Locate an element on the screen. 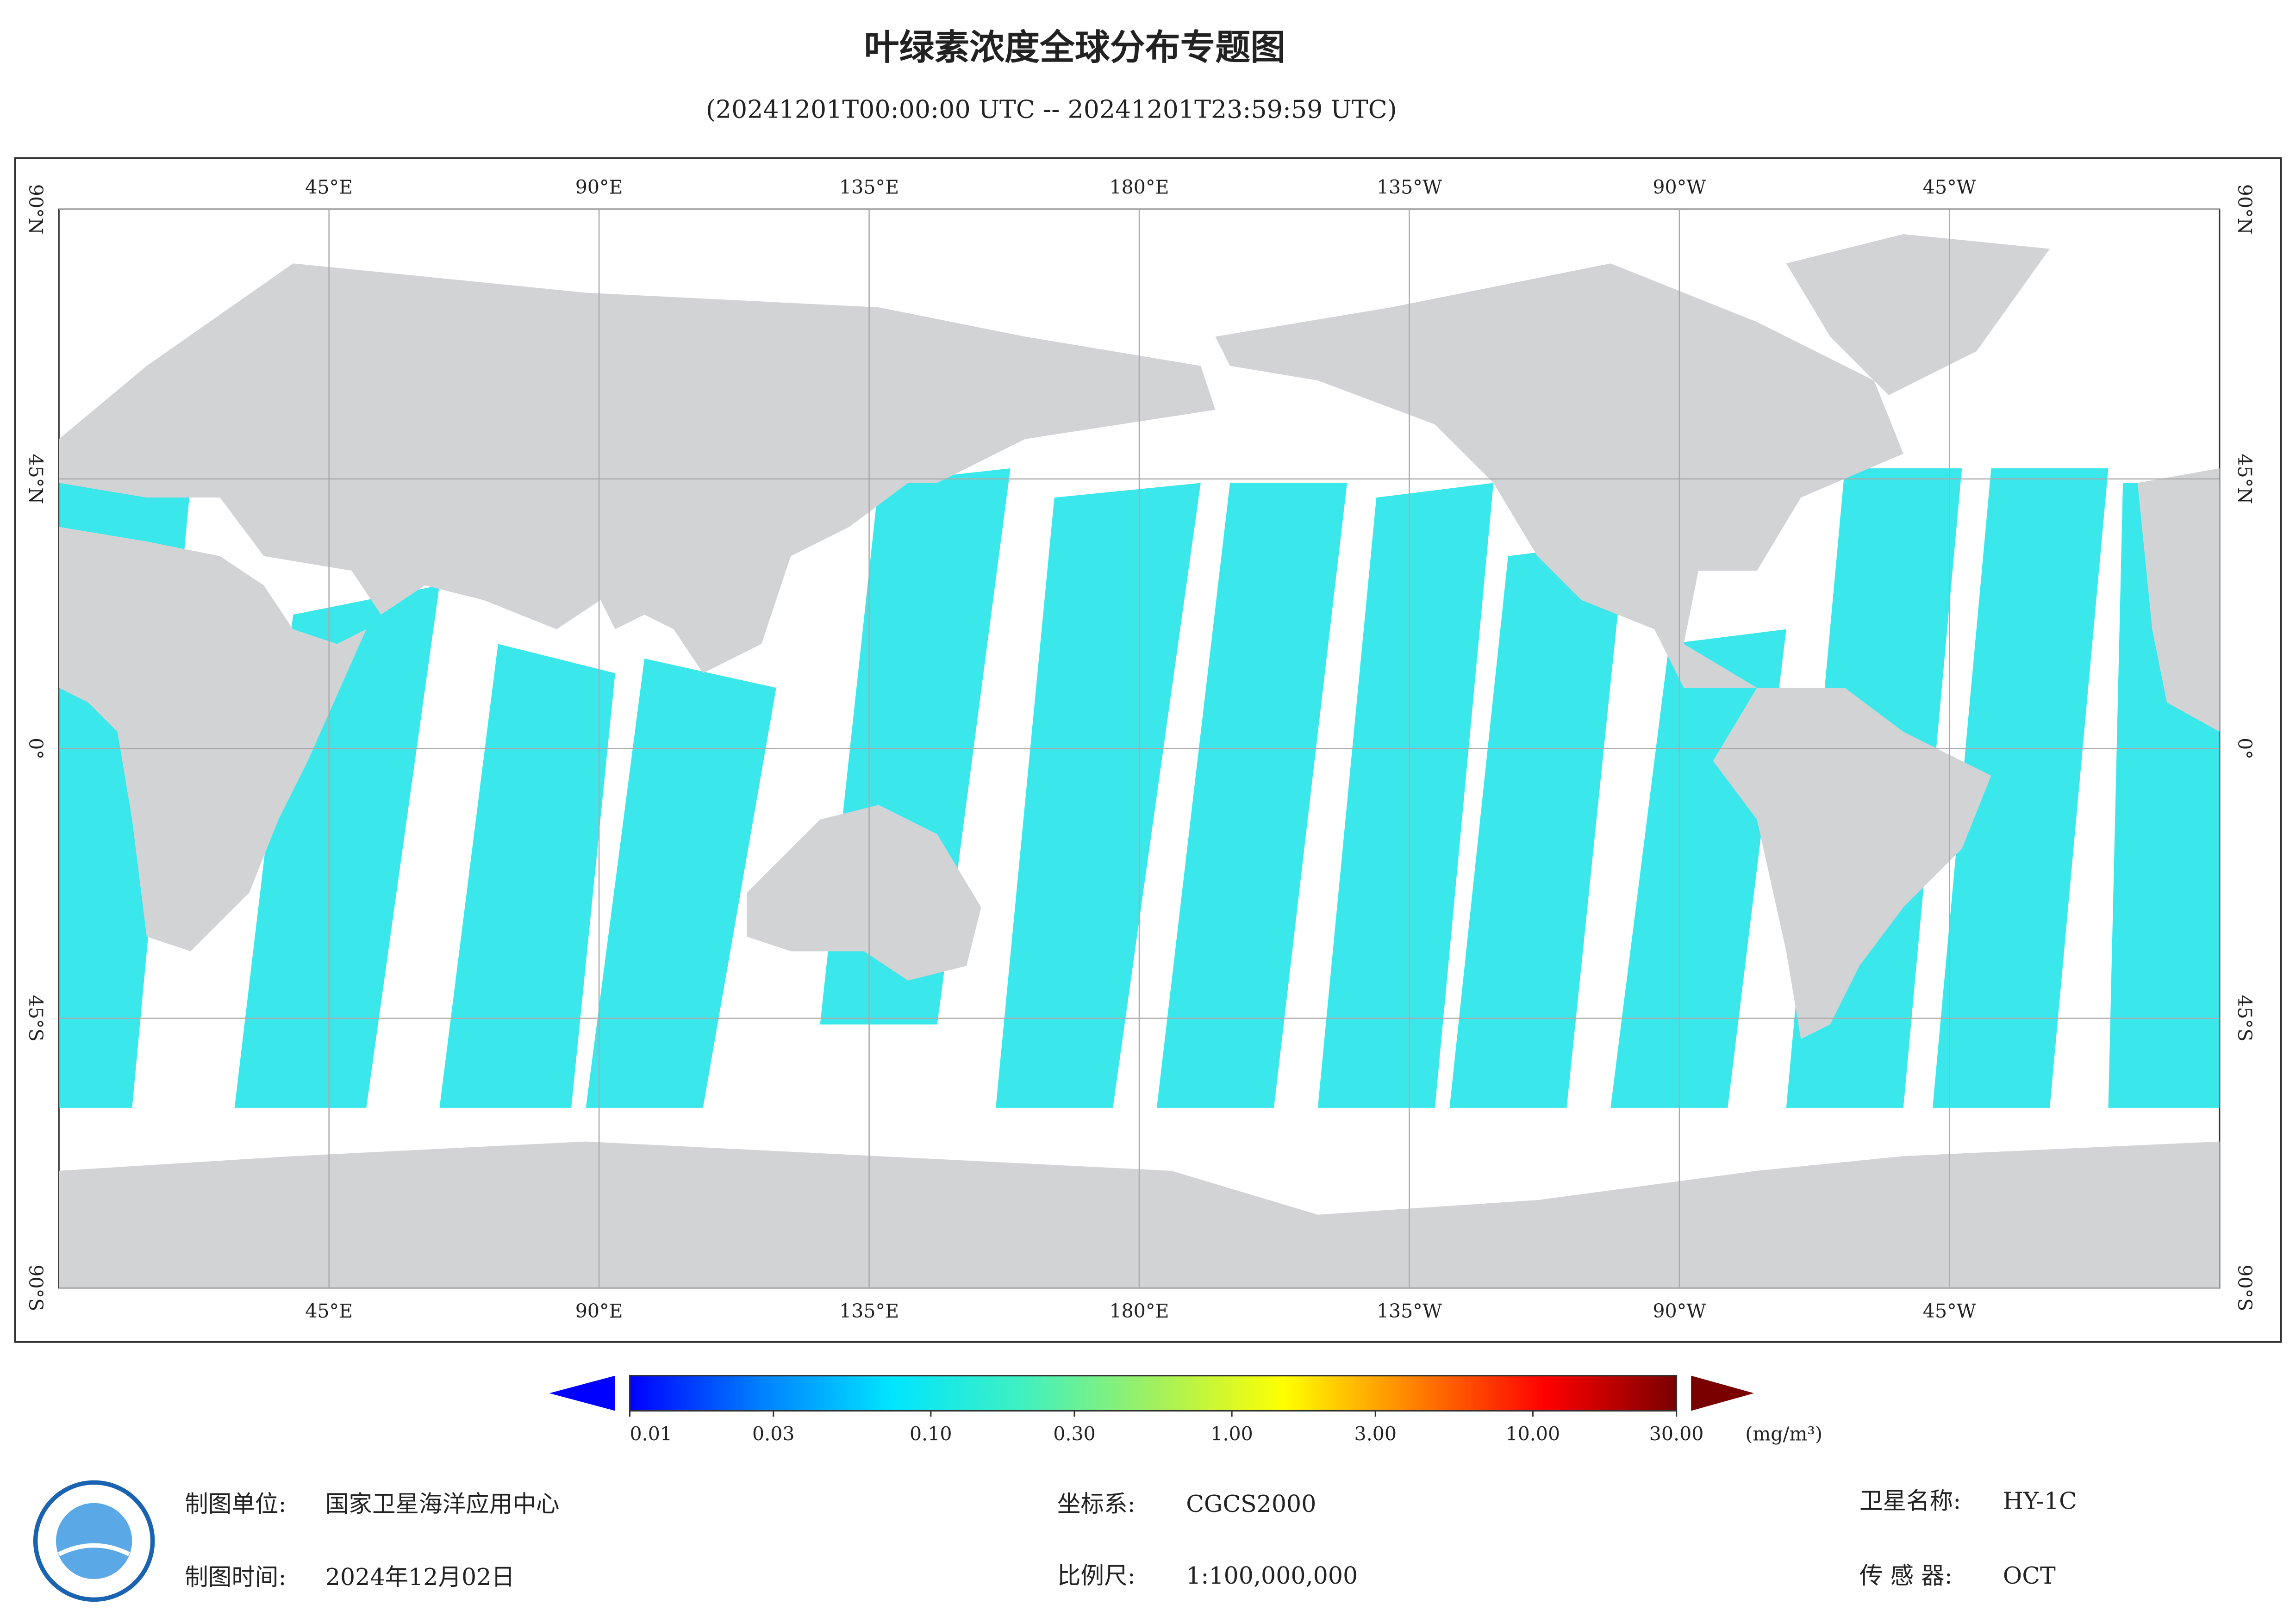  producer-label: 制图单位: is located at coordinates (235, 1503).